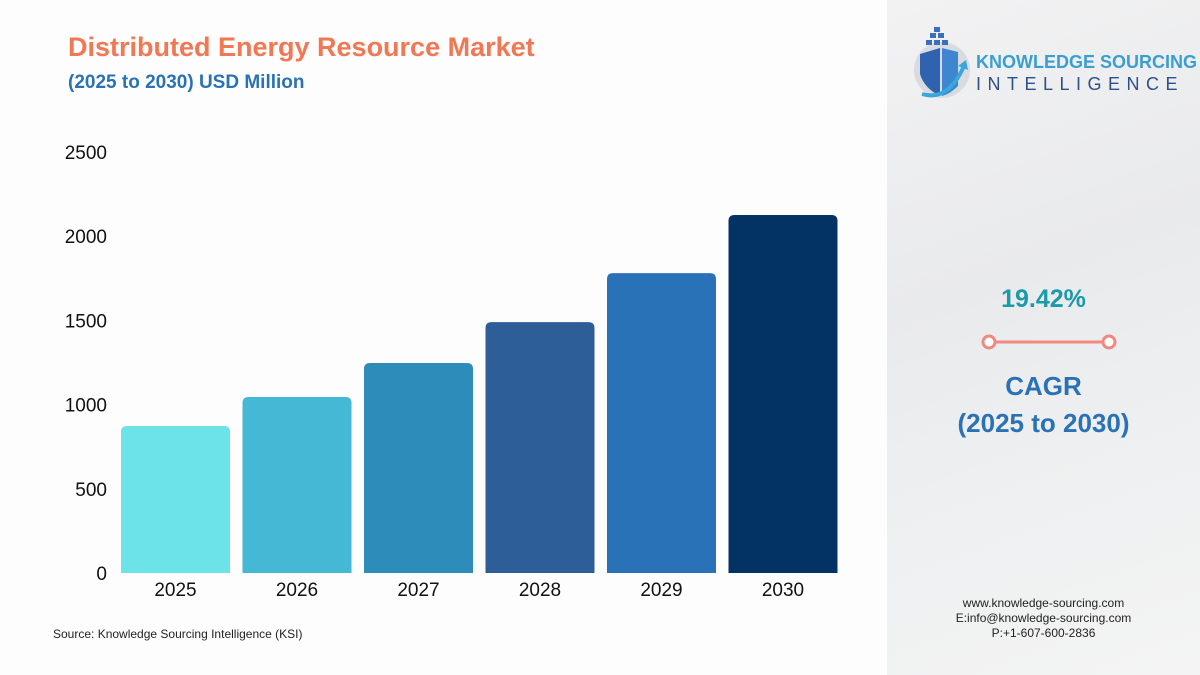  What do you see at coordinates (86, 321) in the screenshot?
I see `y-tick-label: 1500` at bounding box center [86, 321].